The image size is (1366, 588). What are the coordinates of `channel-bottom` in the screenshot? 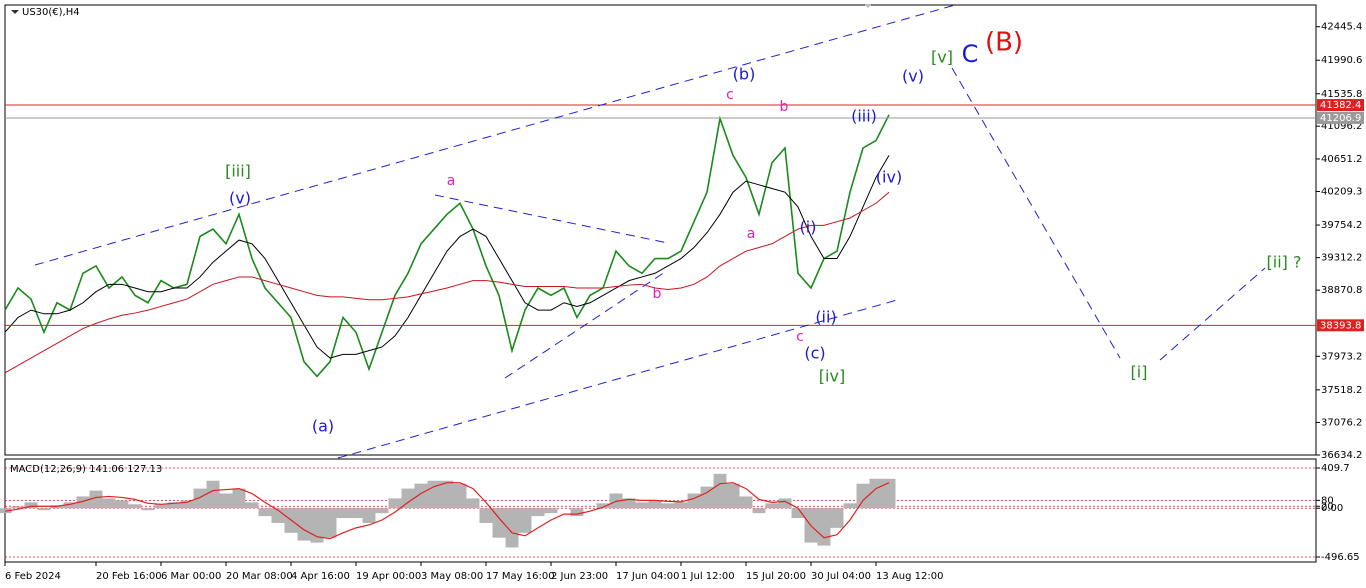 It's located at (617, 379).